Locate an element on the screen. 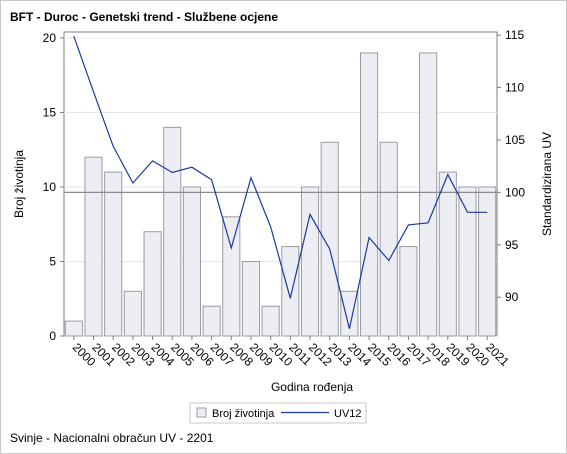  y-right-tick-label: 110 is located at coordinates (514, 88).